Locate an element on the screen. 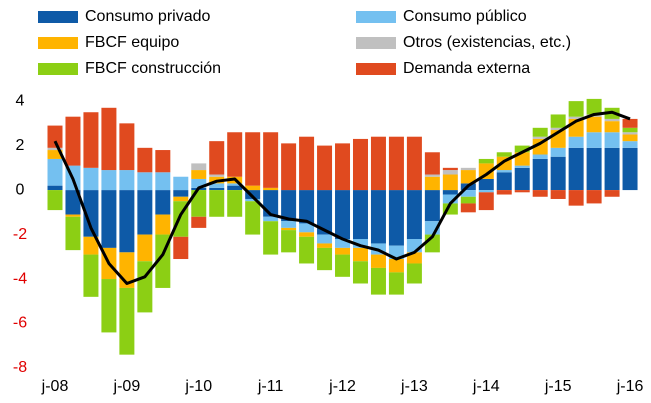 This screenshot has width=651, height=403. y-tick-label: -4 is located at coordinates (20, 278).